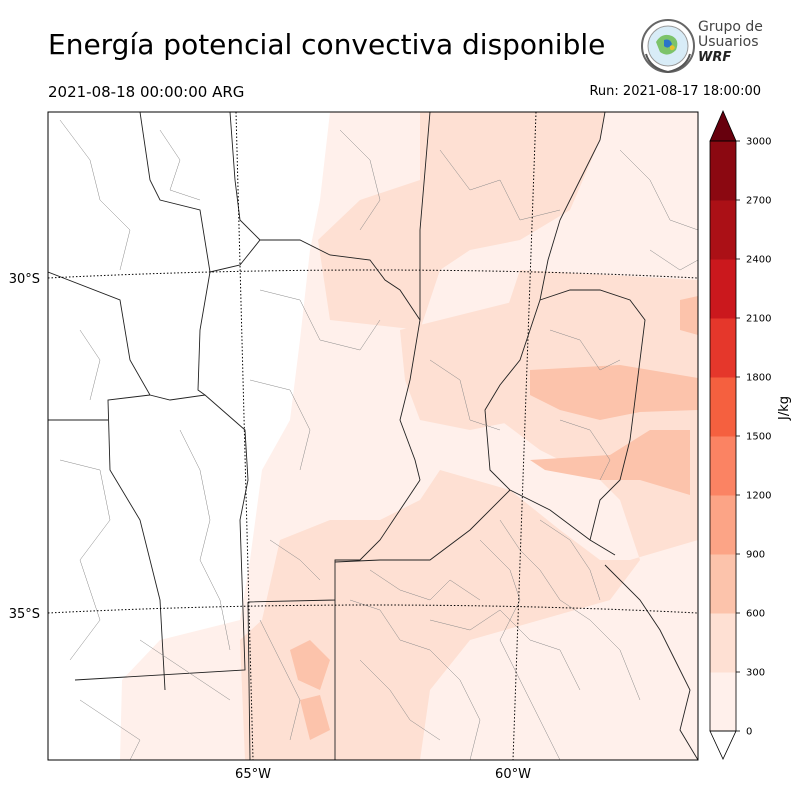 This screenshot has width=800, height=800. I want to click on colorbar-tick-label: 2700, so click(758, 201).